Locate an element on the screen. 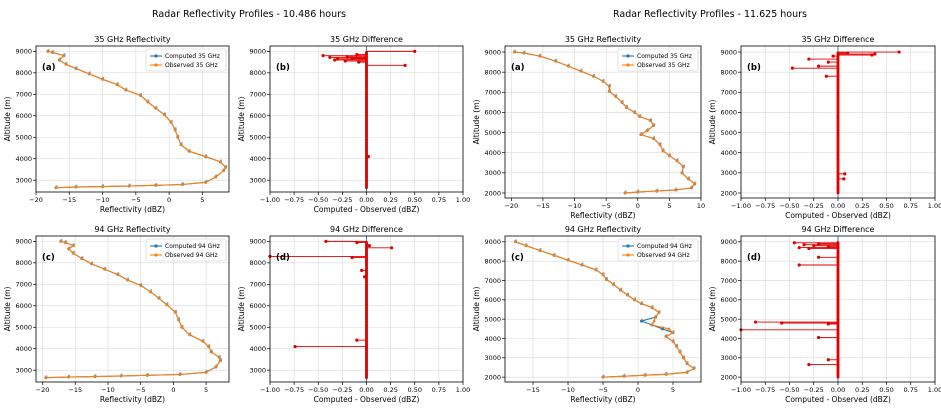 The image size is (941, 408). legend-entry: Observed 35 GHz is located at coordinates (191, 65).